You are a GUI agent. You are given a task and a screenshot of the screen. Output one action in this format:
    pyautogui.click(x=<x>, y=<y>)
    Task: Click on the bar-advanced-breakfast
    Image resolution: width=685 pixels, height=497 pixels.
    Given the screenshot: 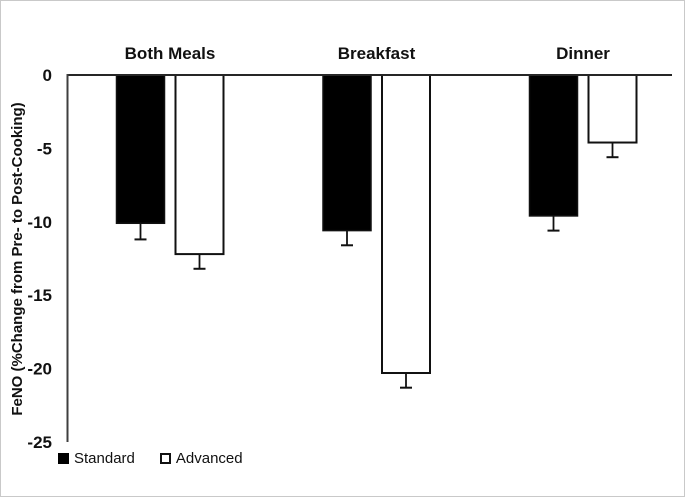 What is the action you would take?
    pyautogui.click(x=406, y=224)
    